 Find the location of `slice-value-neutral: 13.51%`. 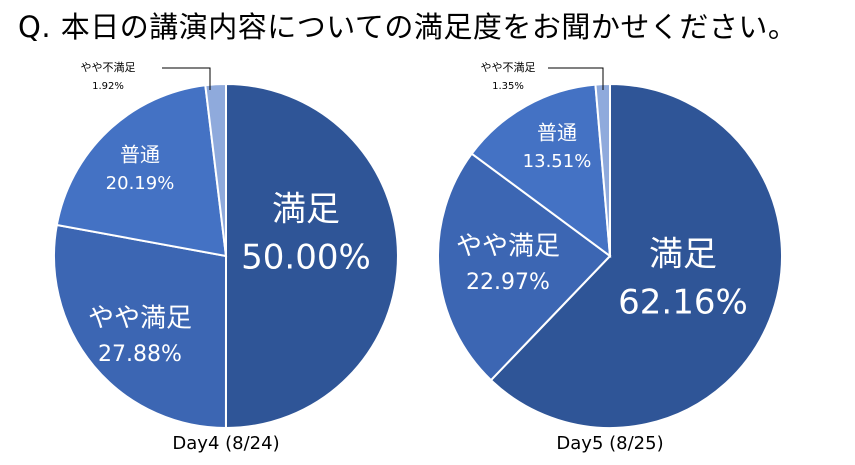

slice-value-neutral: 13.51% is located at coordinates (557, 161).